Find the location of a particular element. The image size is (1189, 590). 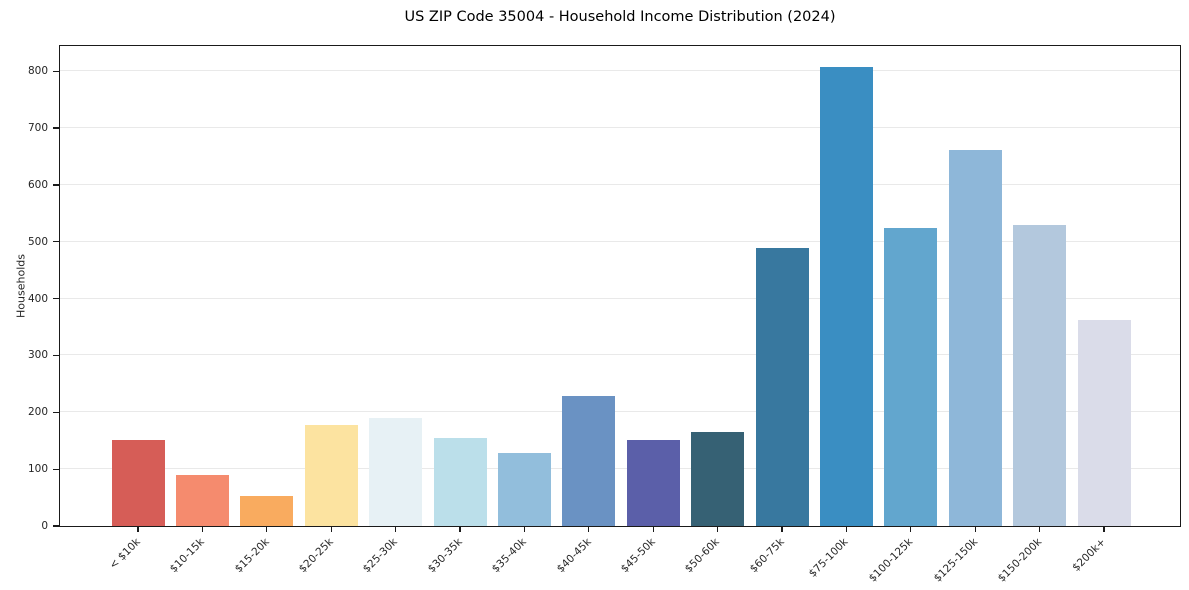

bar-$150-200k is located at coordinates (1040, 375).